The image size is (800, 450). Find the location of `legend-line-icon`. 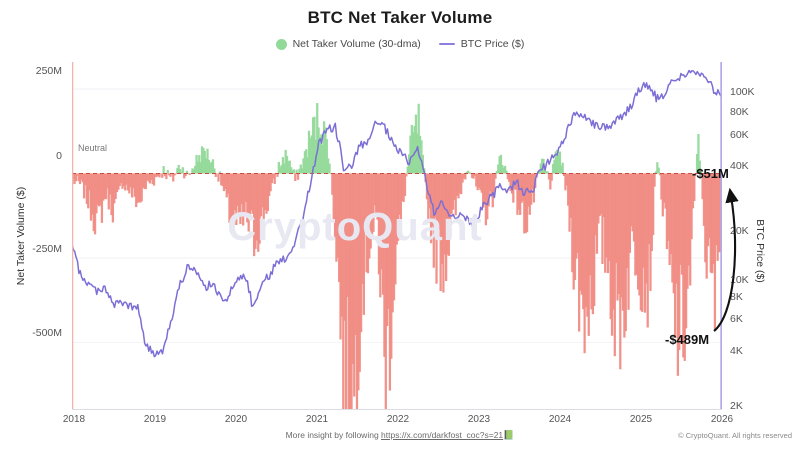

legend-line-icon is located at coordinates (446, 44).